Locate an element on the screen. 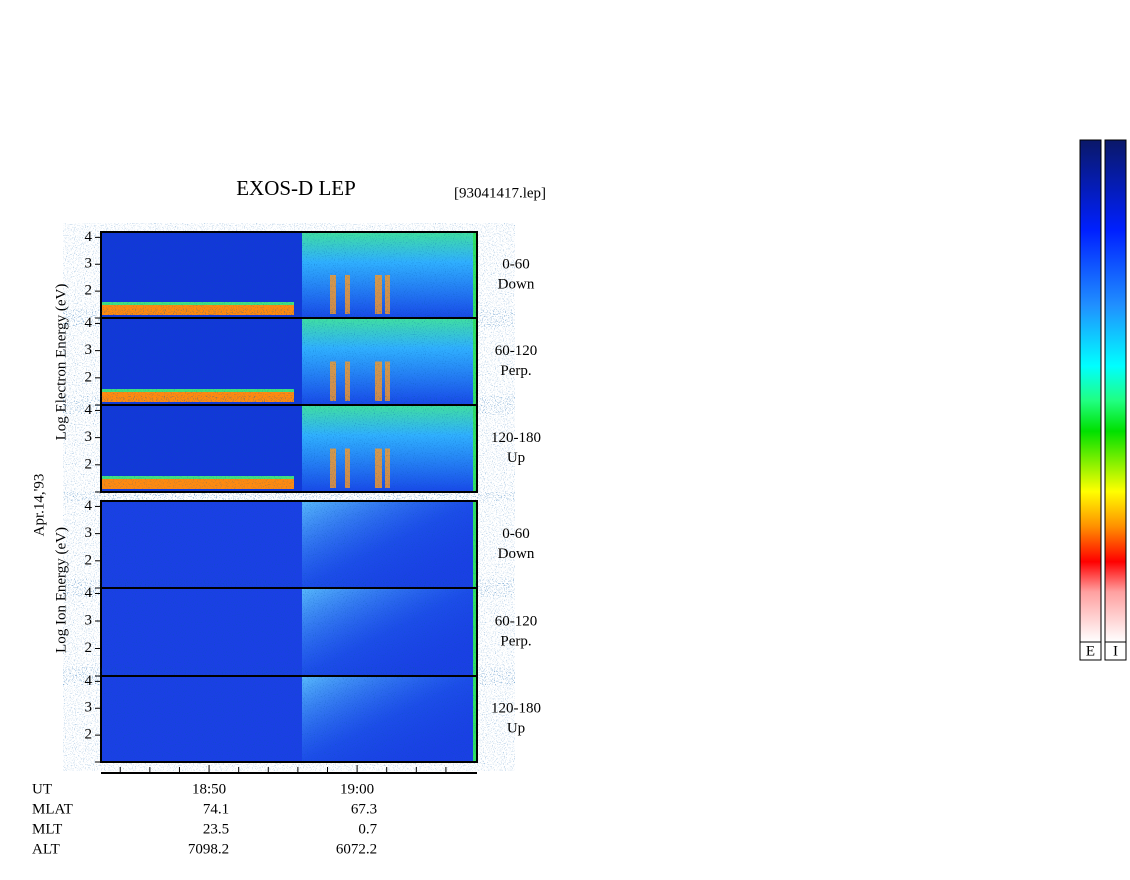 The width and height of the screenshot is (1130, 880). orbit-value: 23.5 is located at coordinates (216, 829).